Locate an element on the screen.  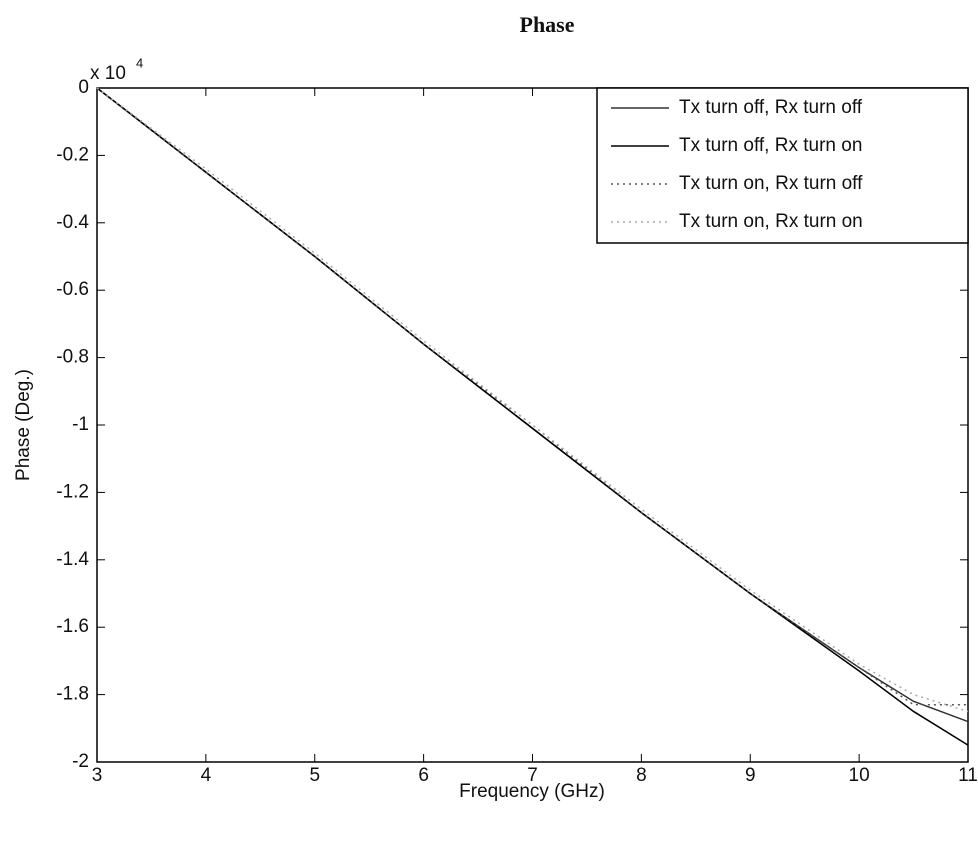
x-tick-label: 9 is located at coordinates (750, 775).